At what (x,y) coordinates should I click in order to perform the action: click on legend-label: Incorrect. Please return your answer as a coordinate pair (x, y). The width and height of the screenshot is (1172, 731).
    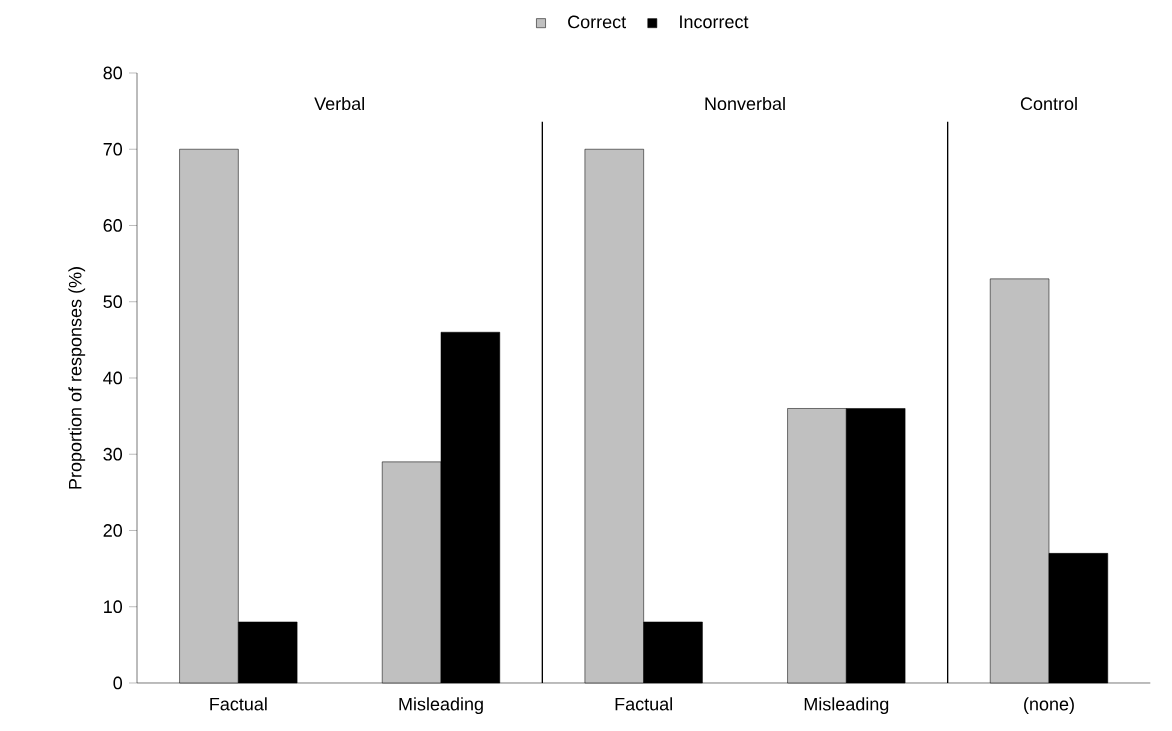
    Looking at the image, I should click on (714, 22).